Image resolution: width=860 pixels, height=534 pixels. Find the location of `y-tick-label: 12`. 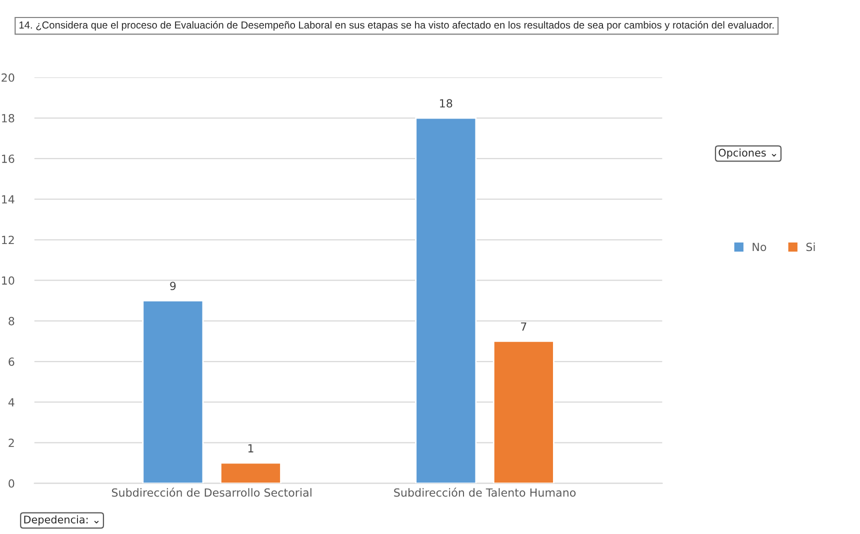

y-tick-label: 12 is located at coordinates (8, 240).